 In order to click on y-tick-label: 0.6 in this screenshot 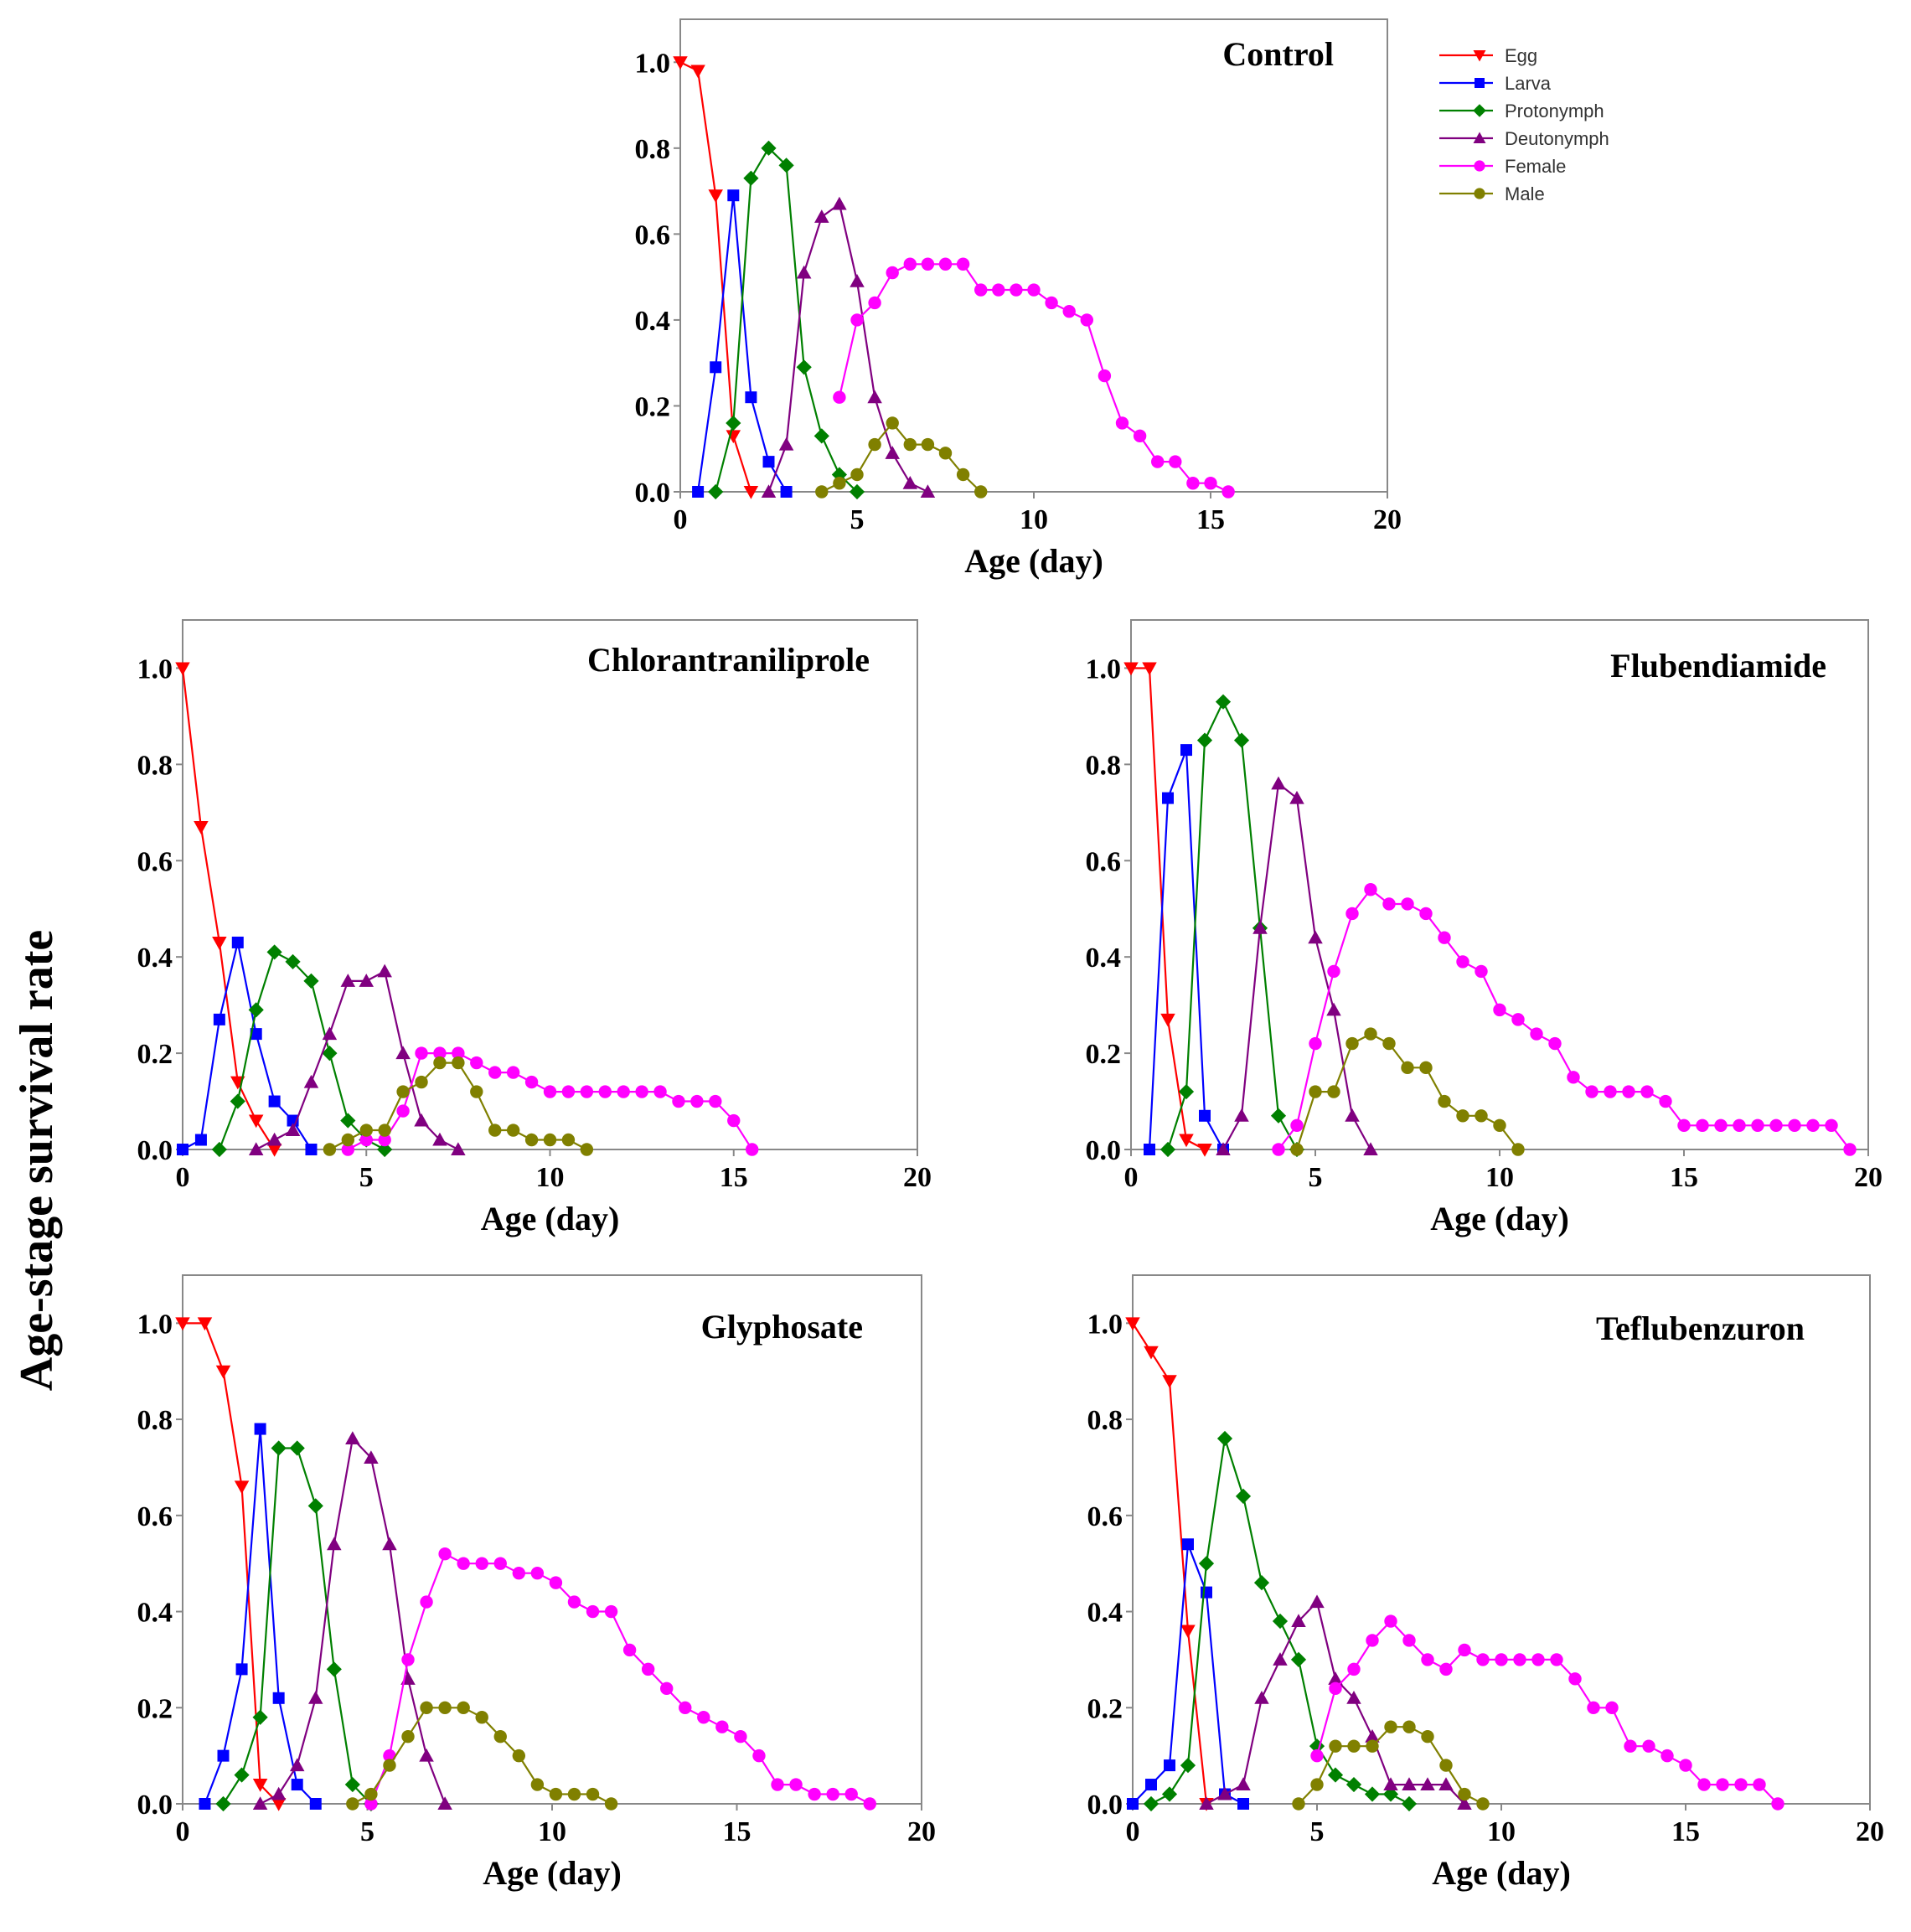, I will do `click(155, 861)`.